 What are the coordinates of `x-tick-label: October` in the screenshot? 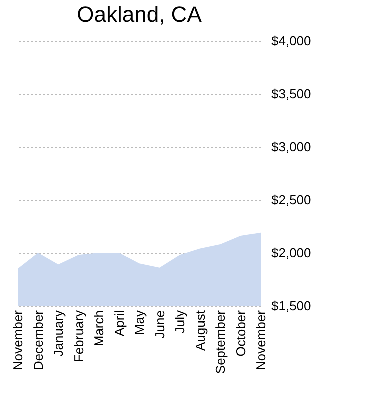 It's located at (240, 333).